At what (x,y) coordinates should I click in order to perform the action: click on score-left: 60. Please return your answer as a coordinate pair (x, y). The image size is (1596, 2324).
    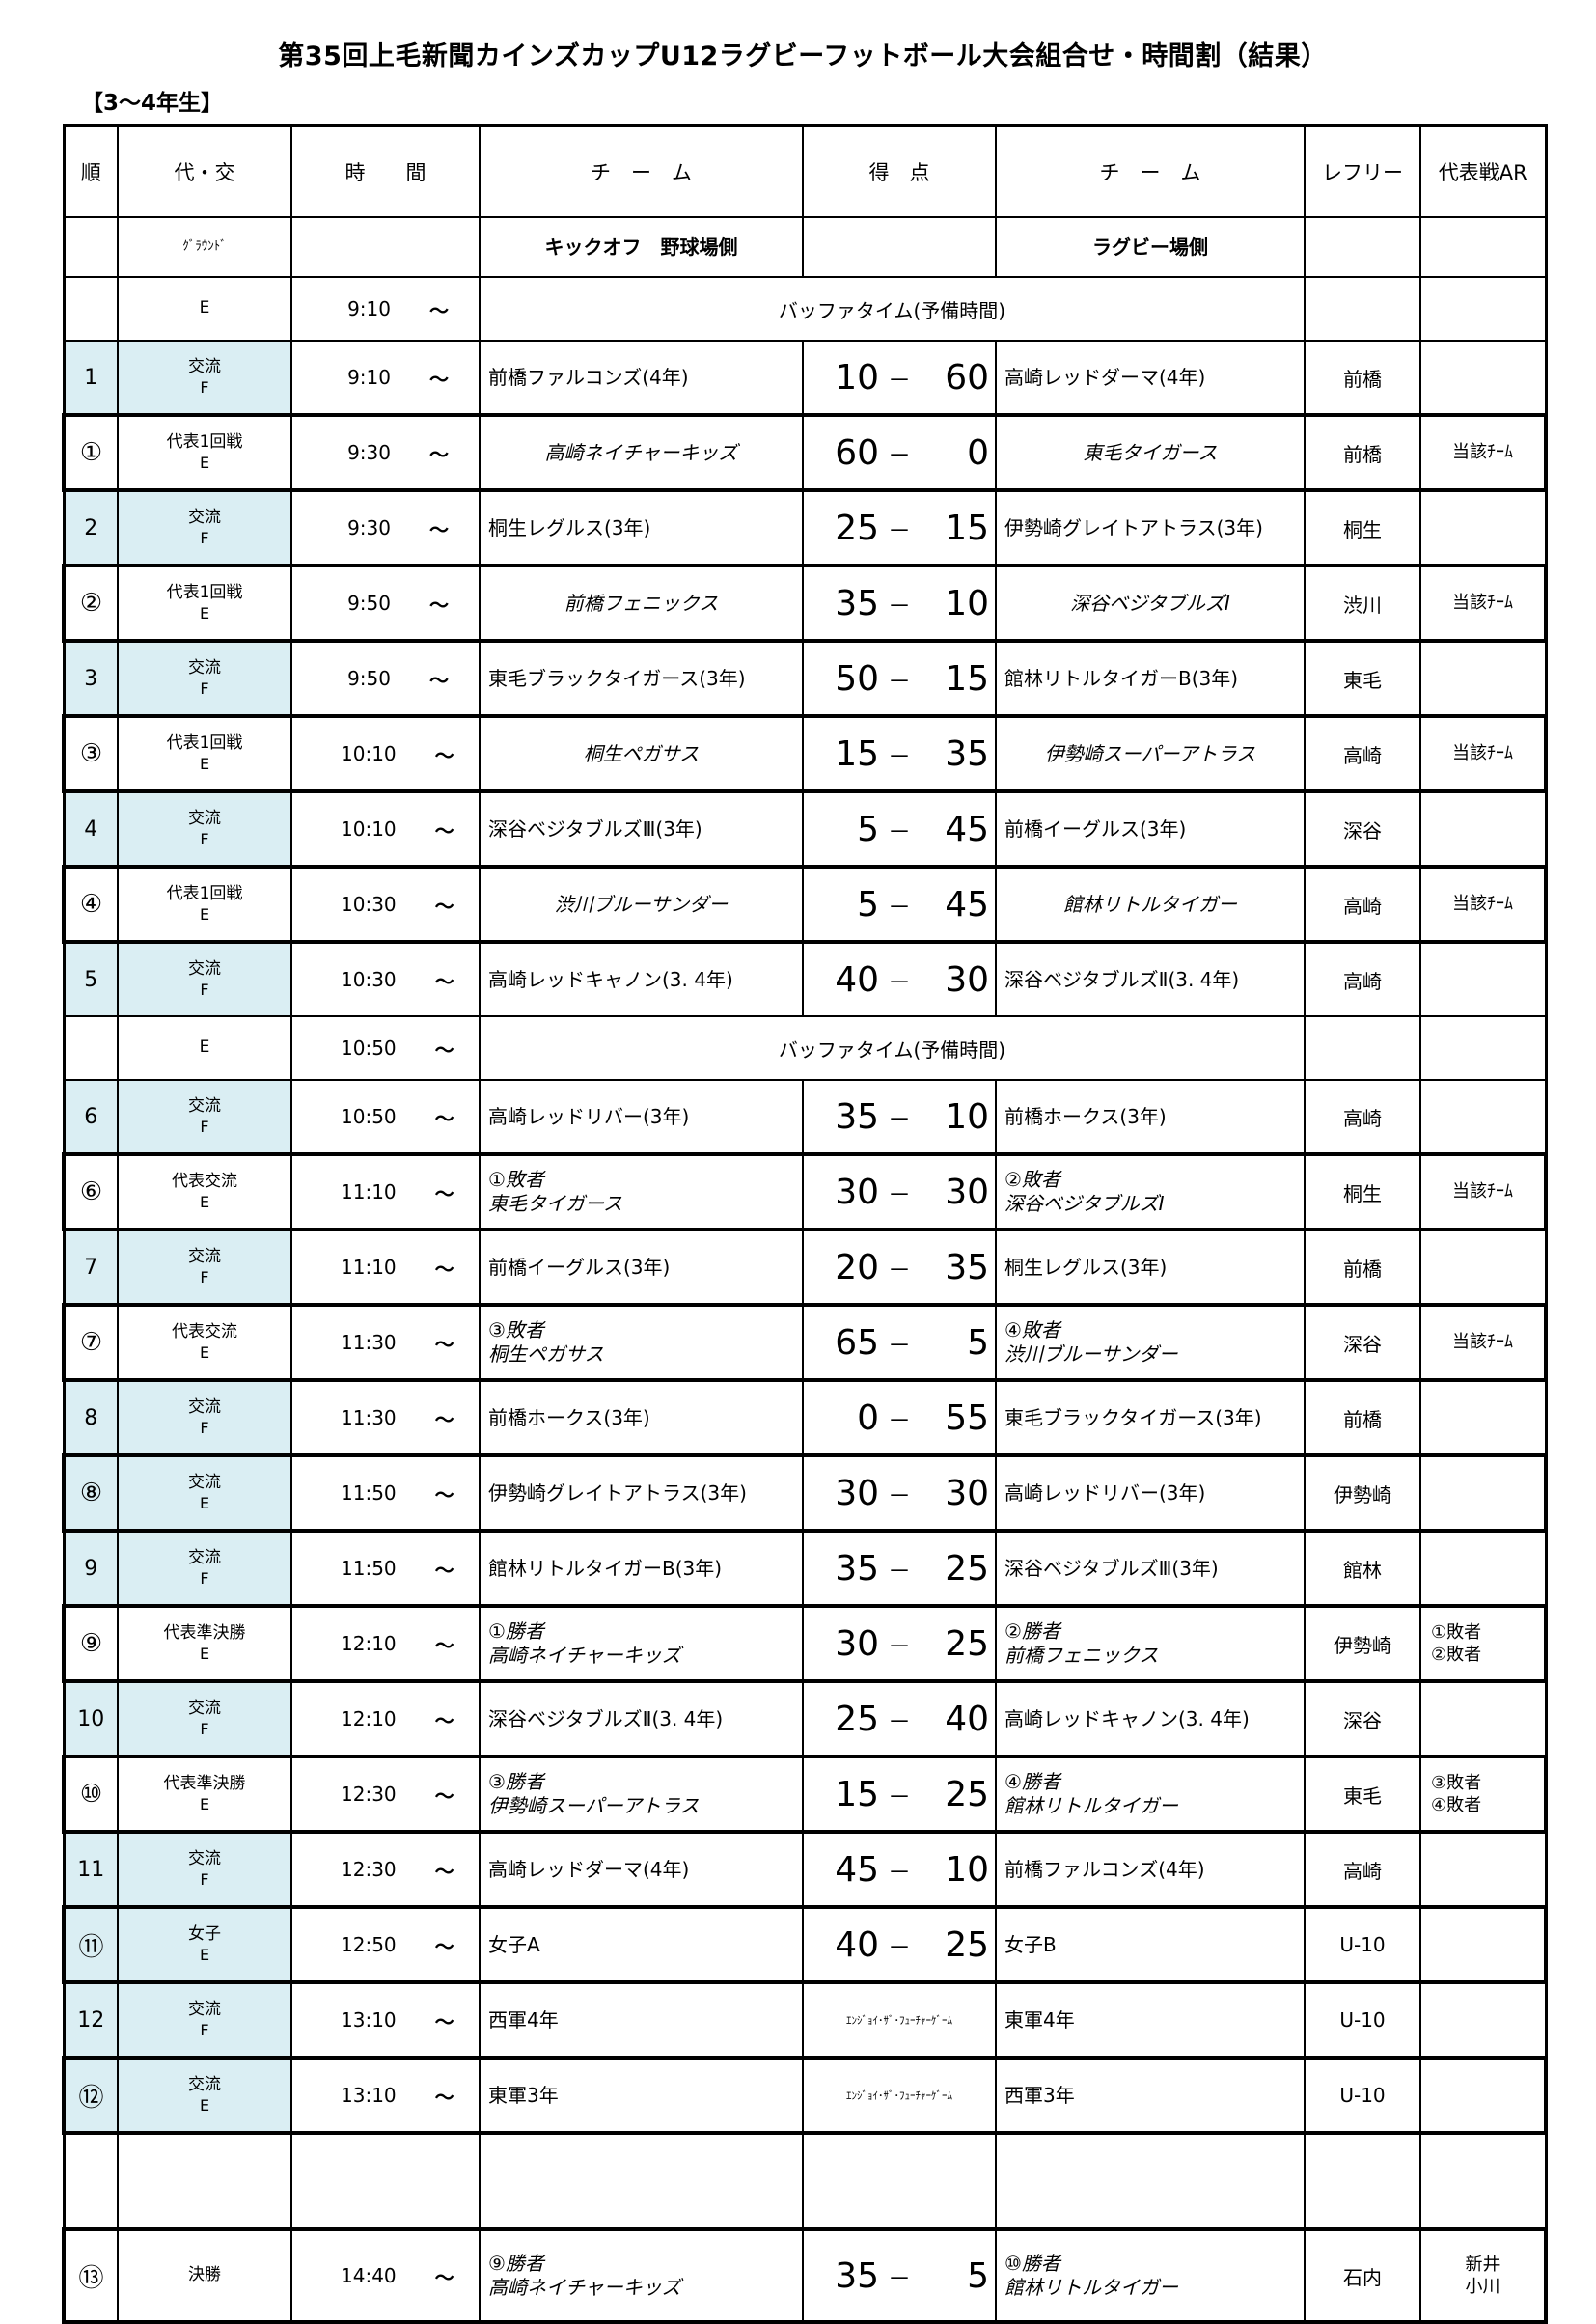
    Looking at the image, I should click on (857, 452).